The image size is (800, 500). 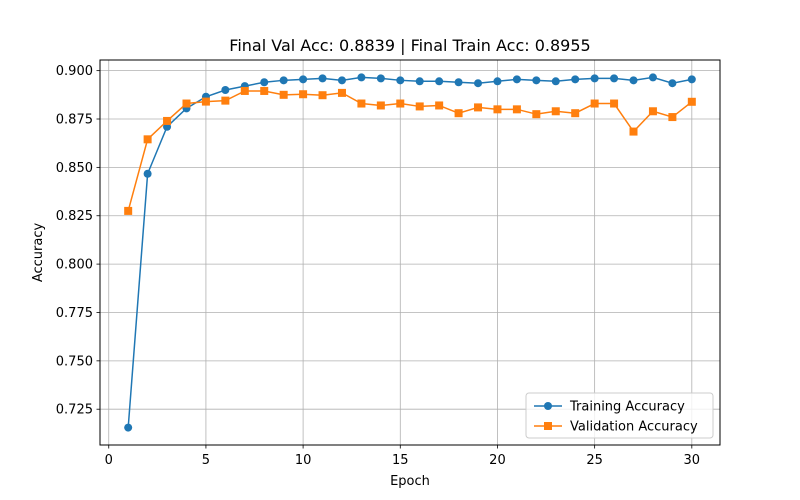 I want to click on legend-label: Training Accuracy, so click(x=627, y=407).